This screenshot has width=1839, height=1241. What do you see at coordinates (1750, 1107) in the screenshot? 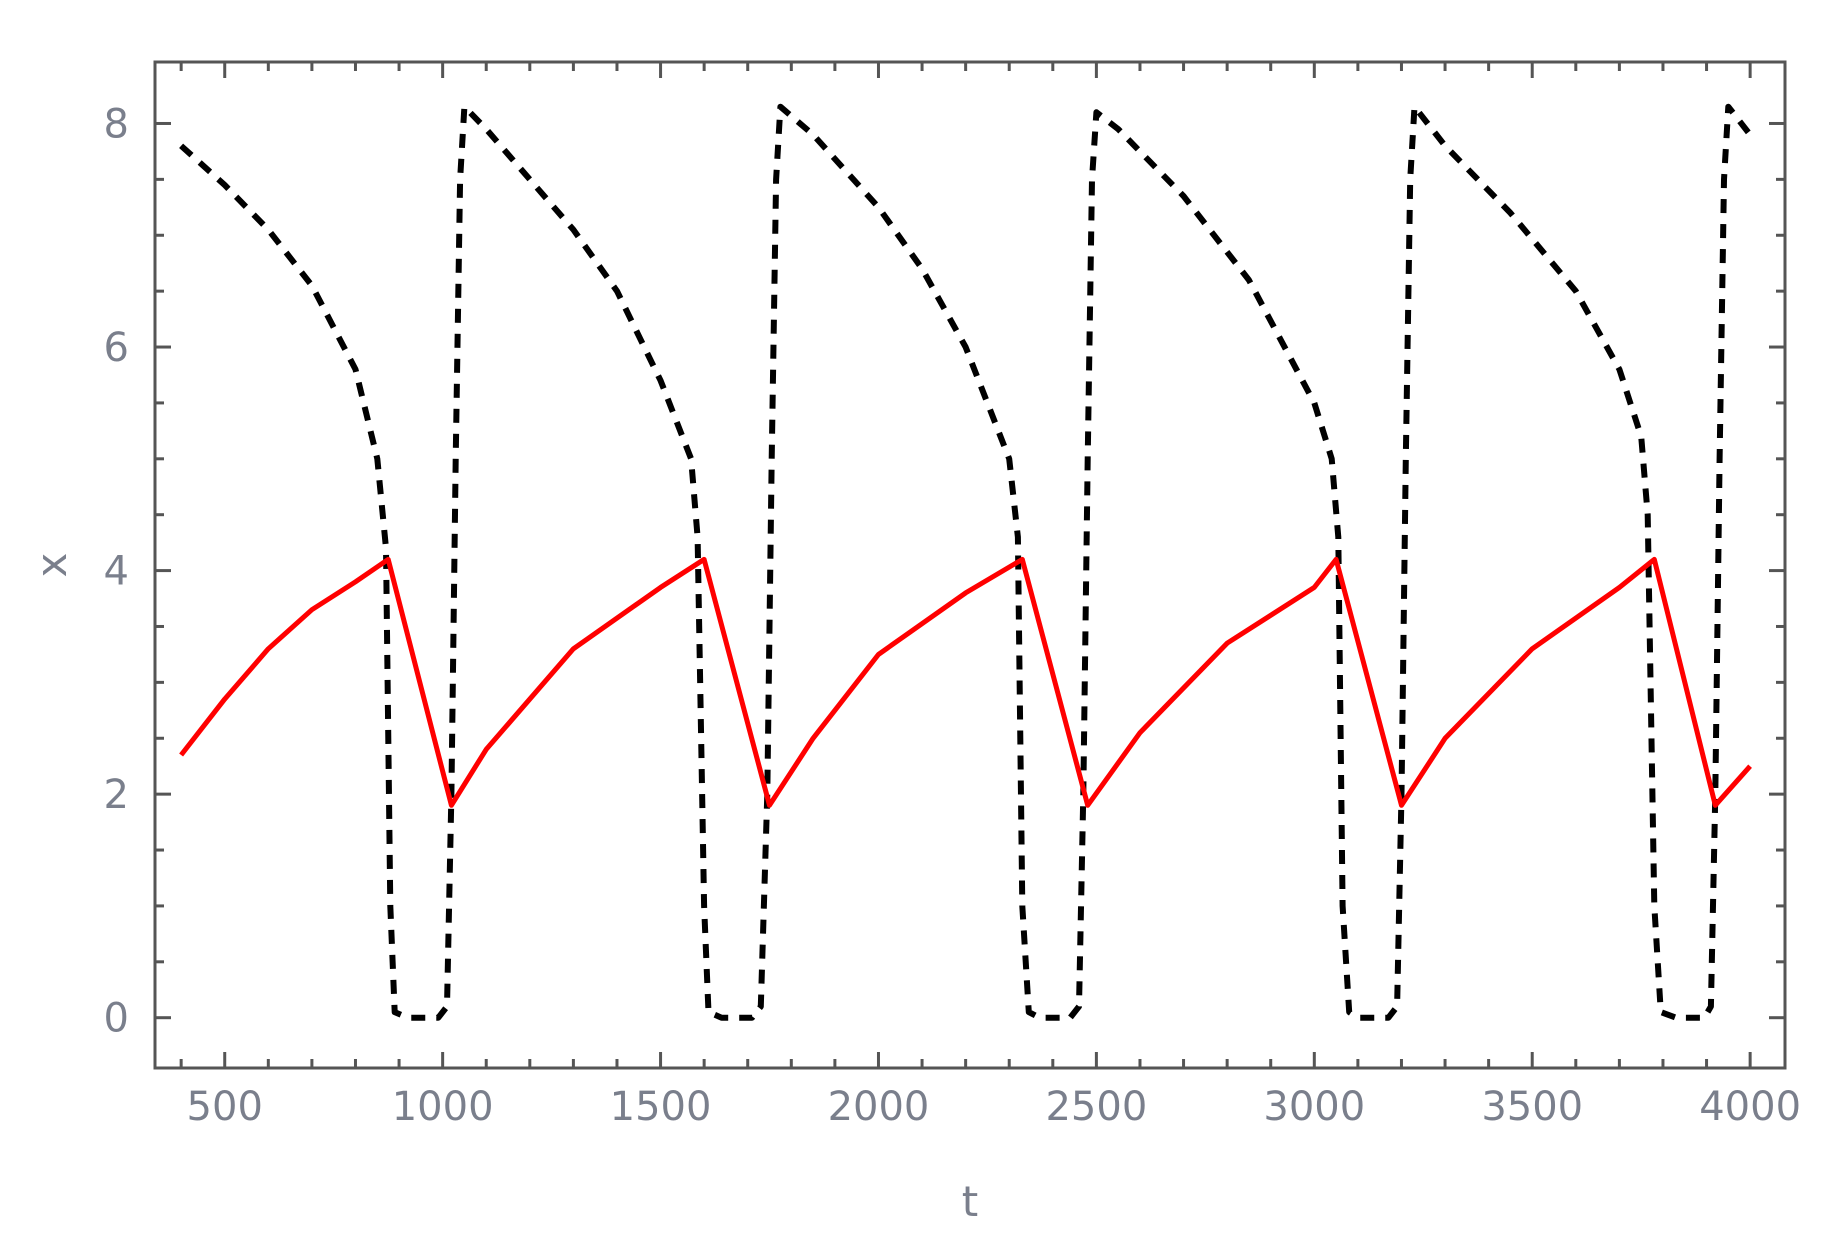
I see `x-tick-label: 4000` at bounding box center [1750, 1107].